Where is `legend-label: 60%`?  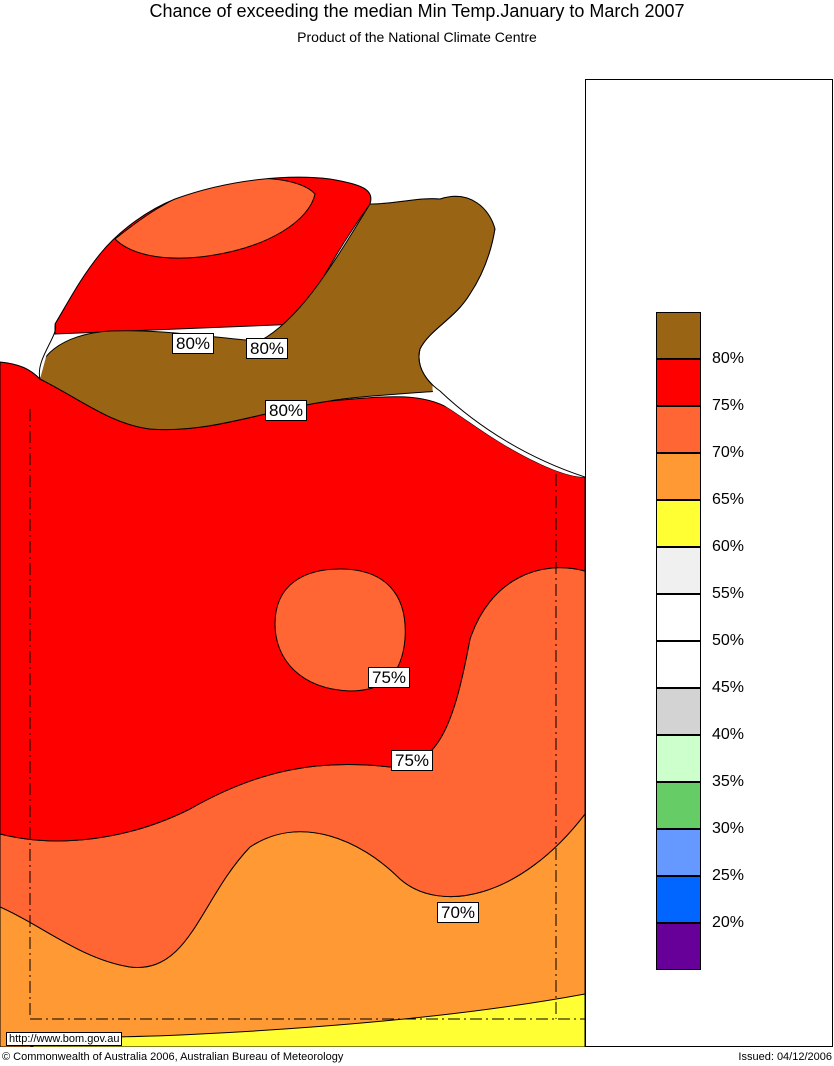
legend-label: 60% is located at coordinates (728, 546).